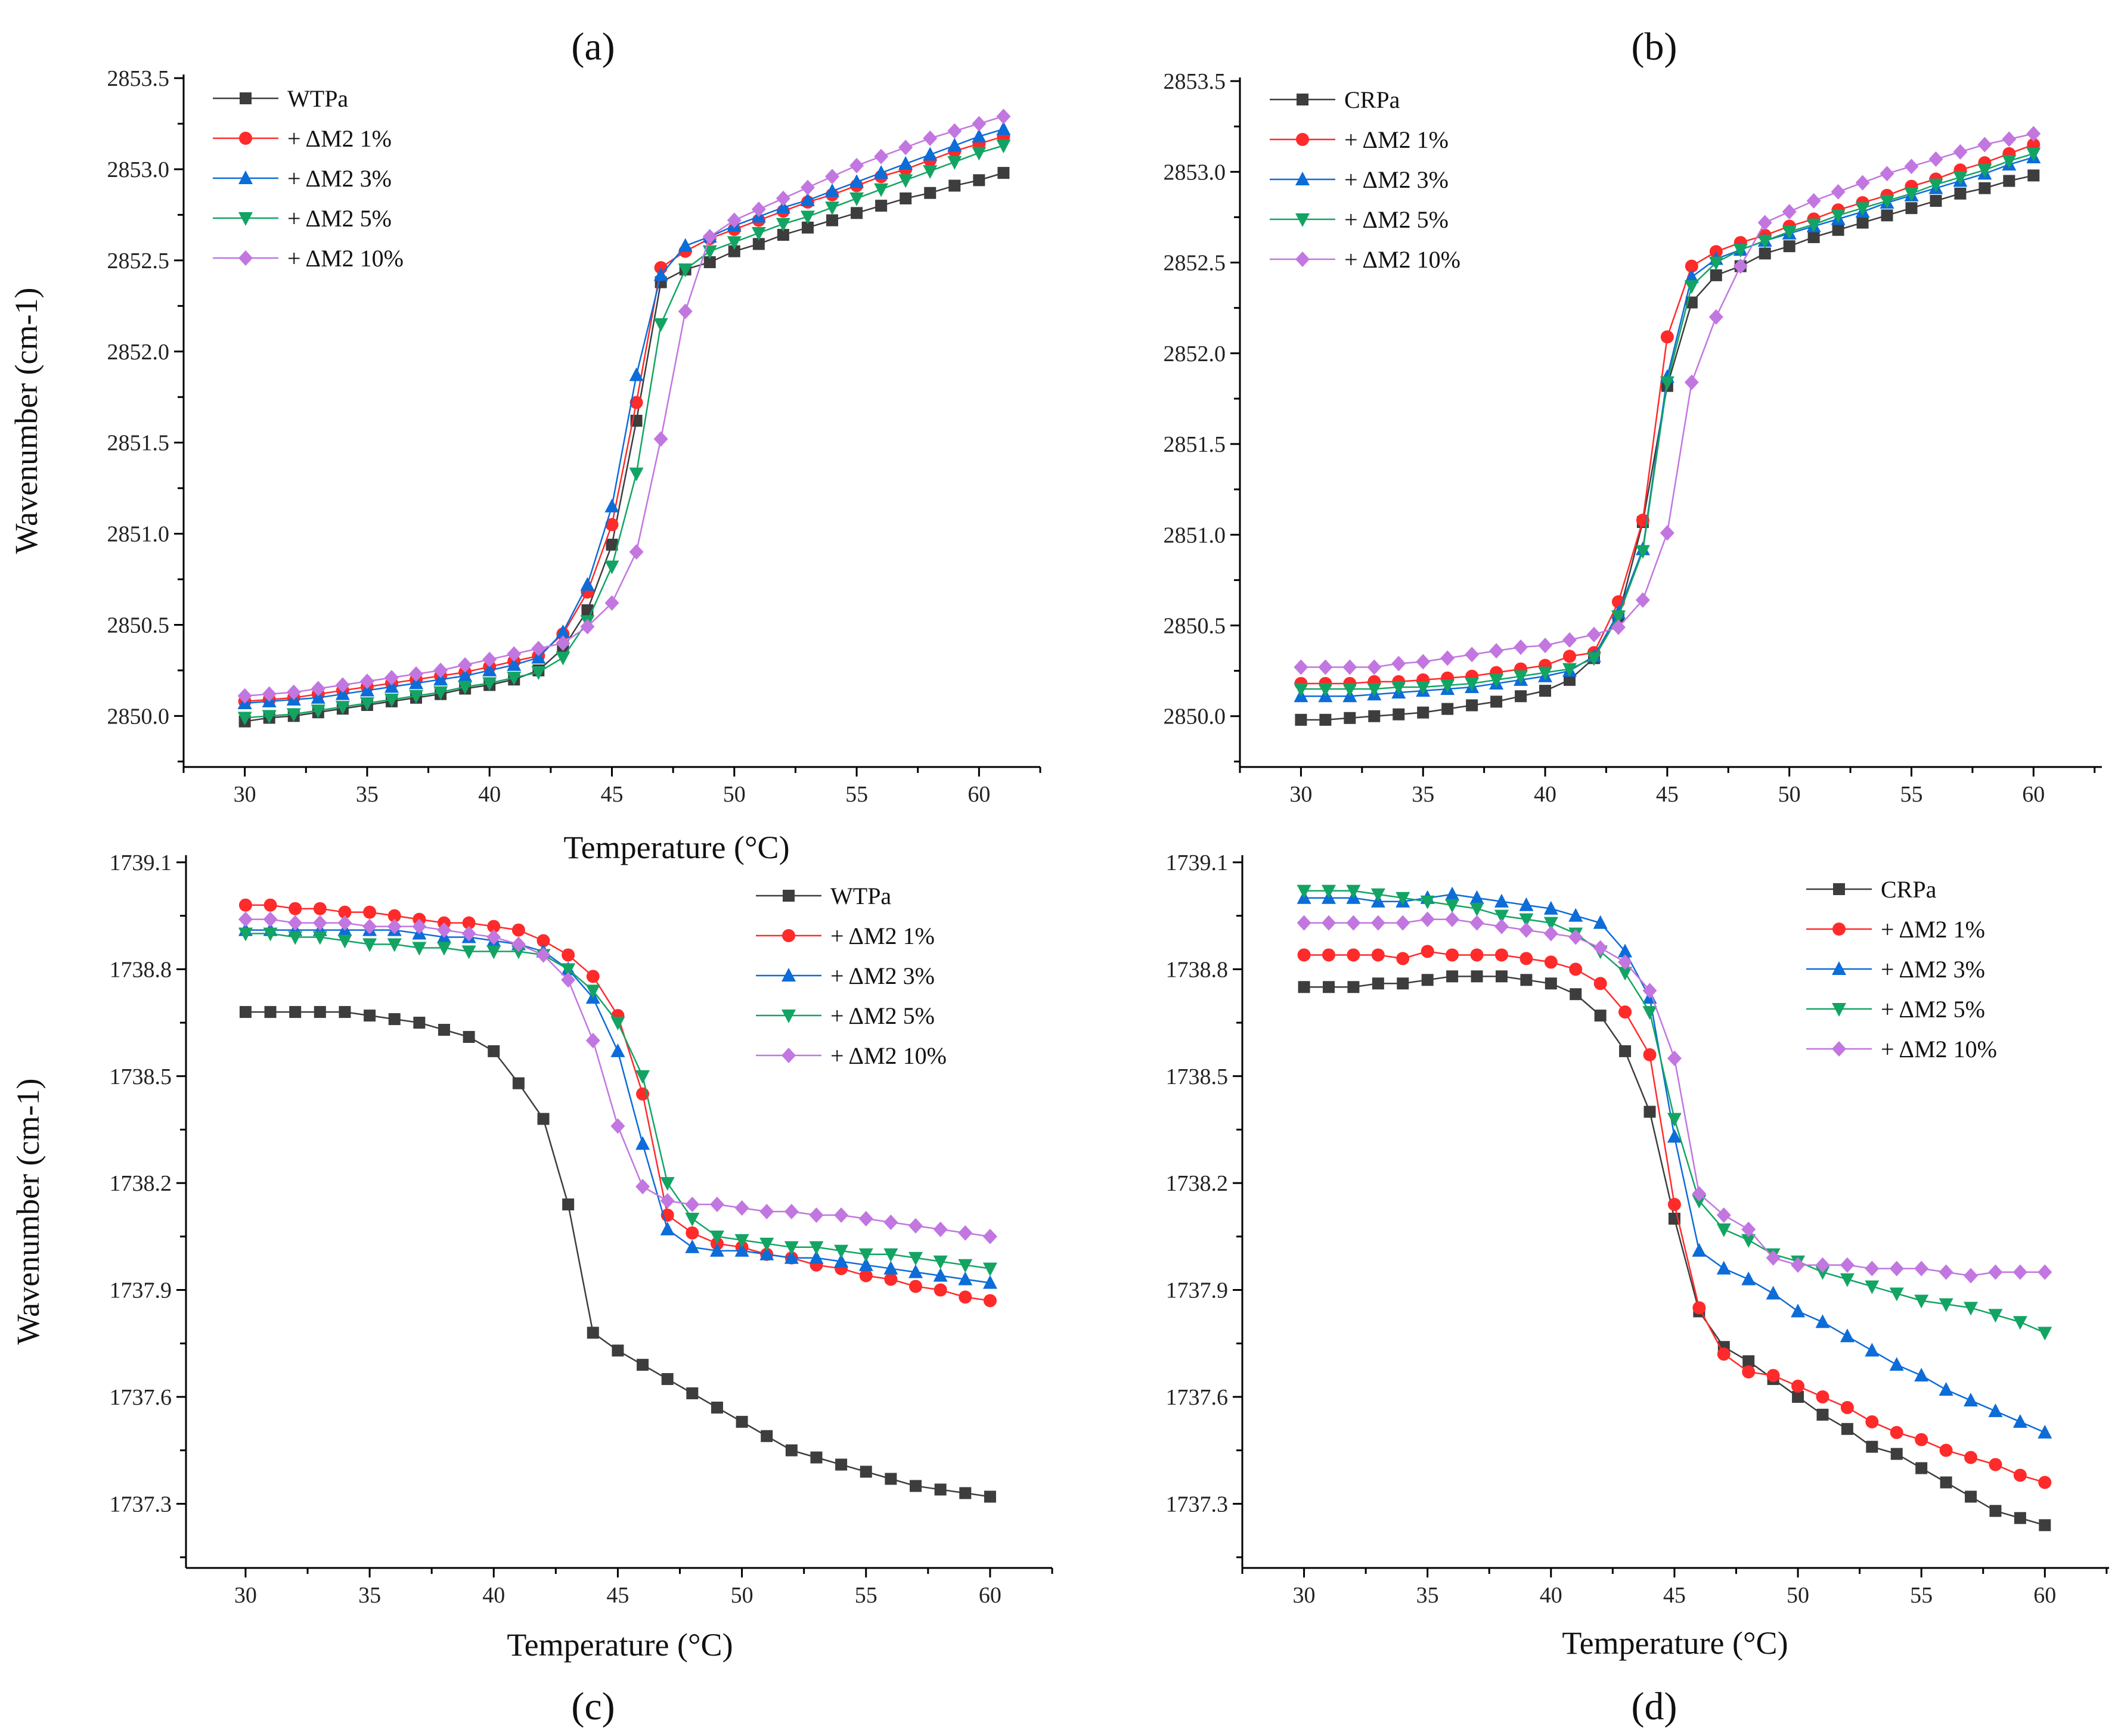  What do you see at coordinates (788, 935) in the screenshot?
I see `legend-marker-circle-icon` at bounding box center [788, 935].